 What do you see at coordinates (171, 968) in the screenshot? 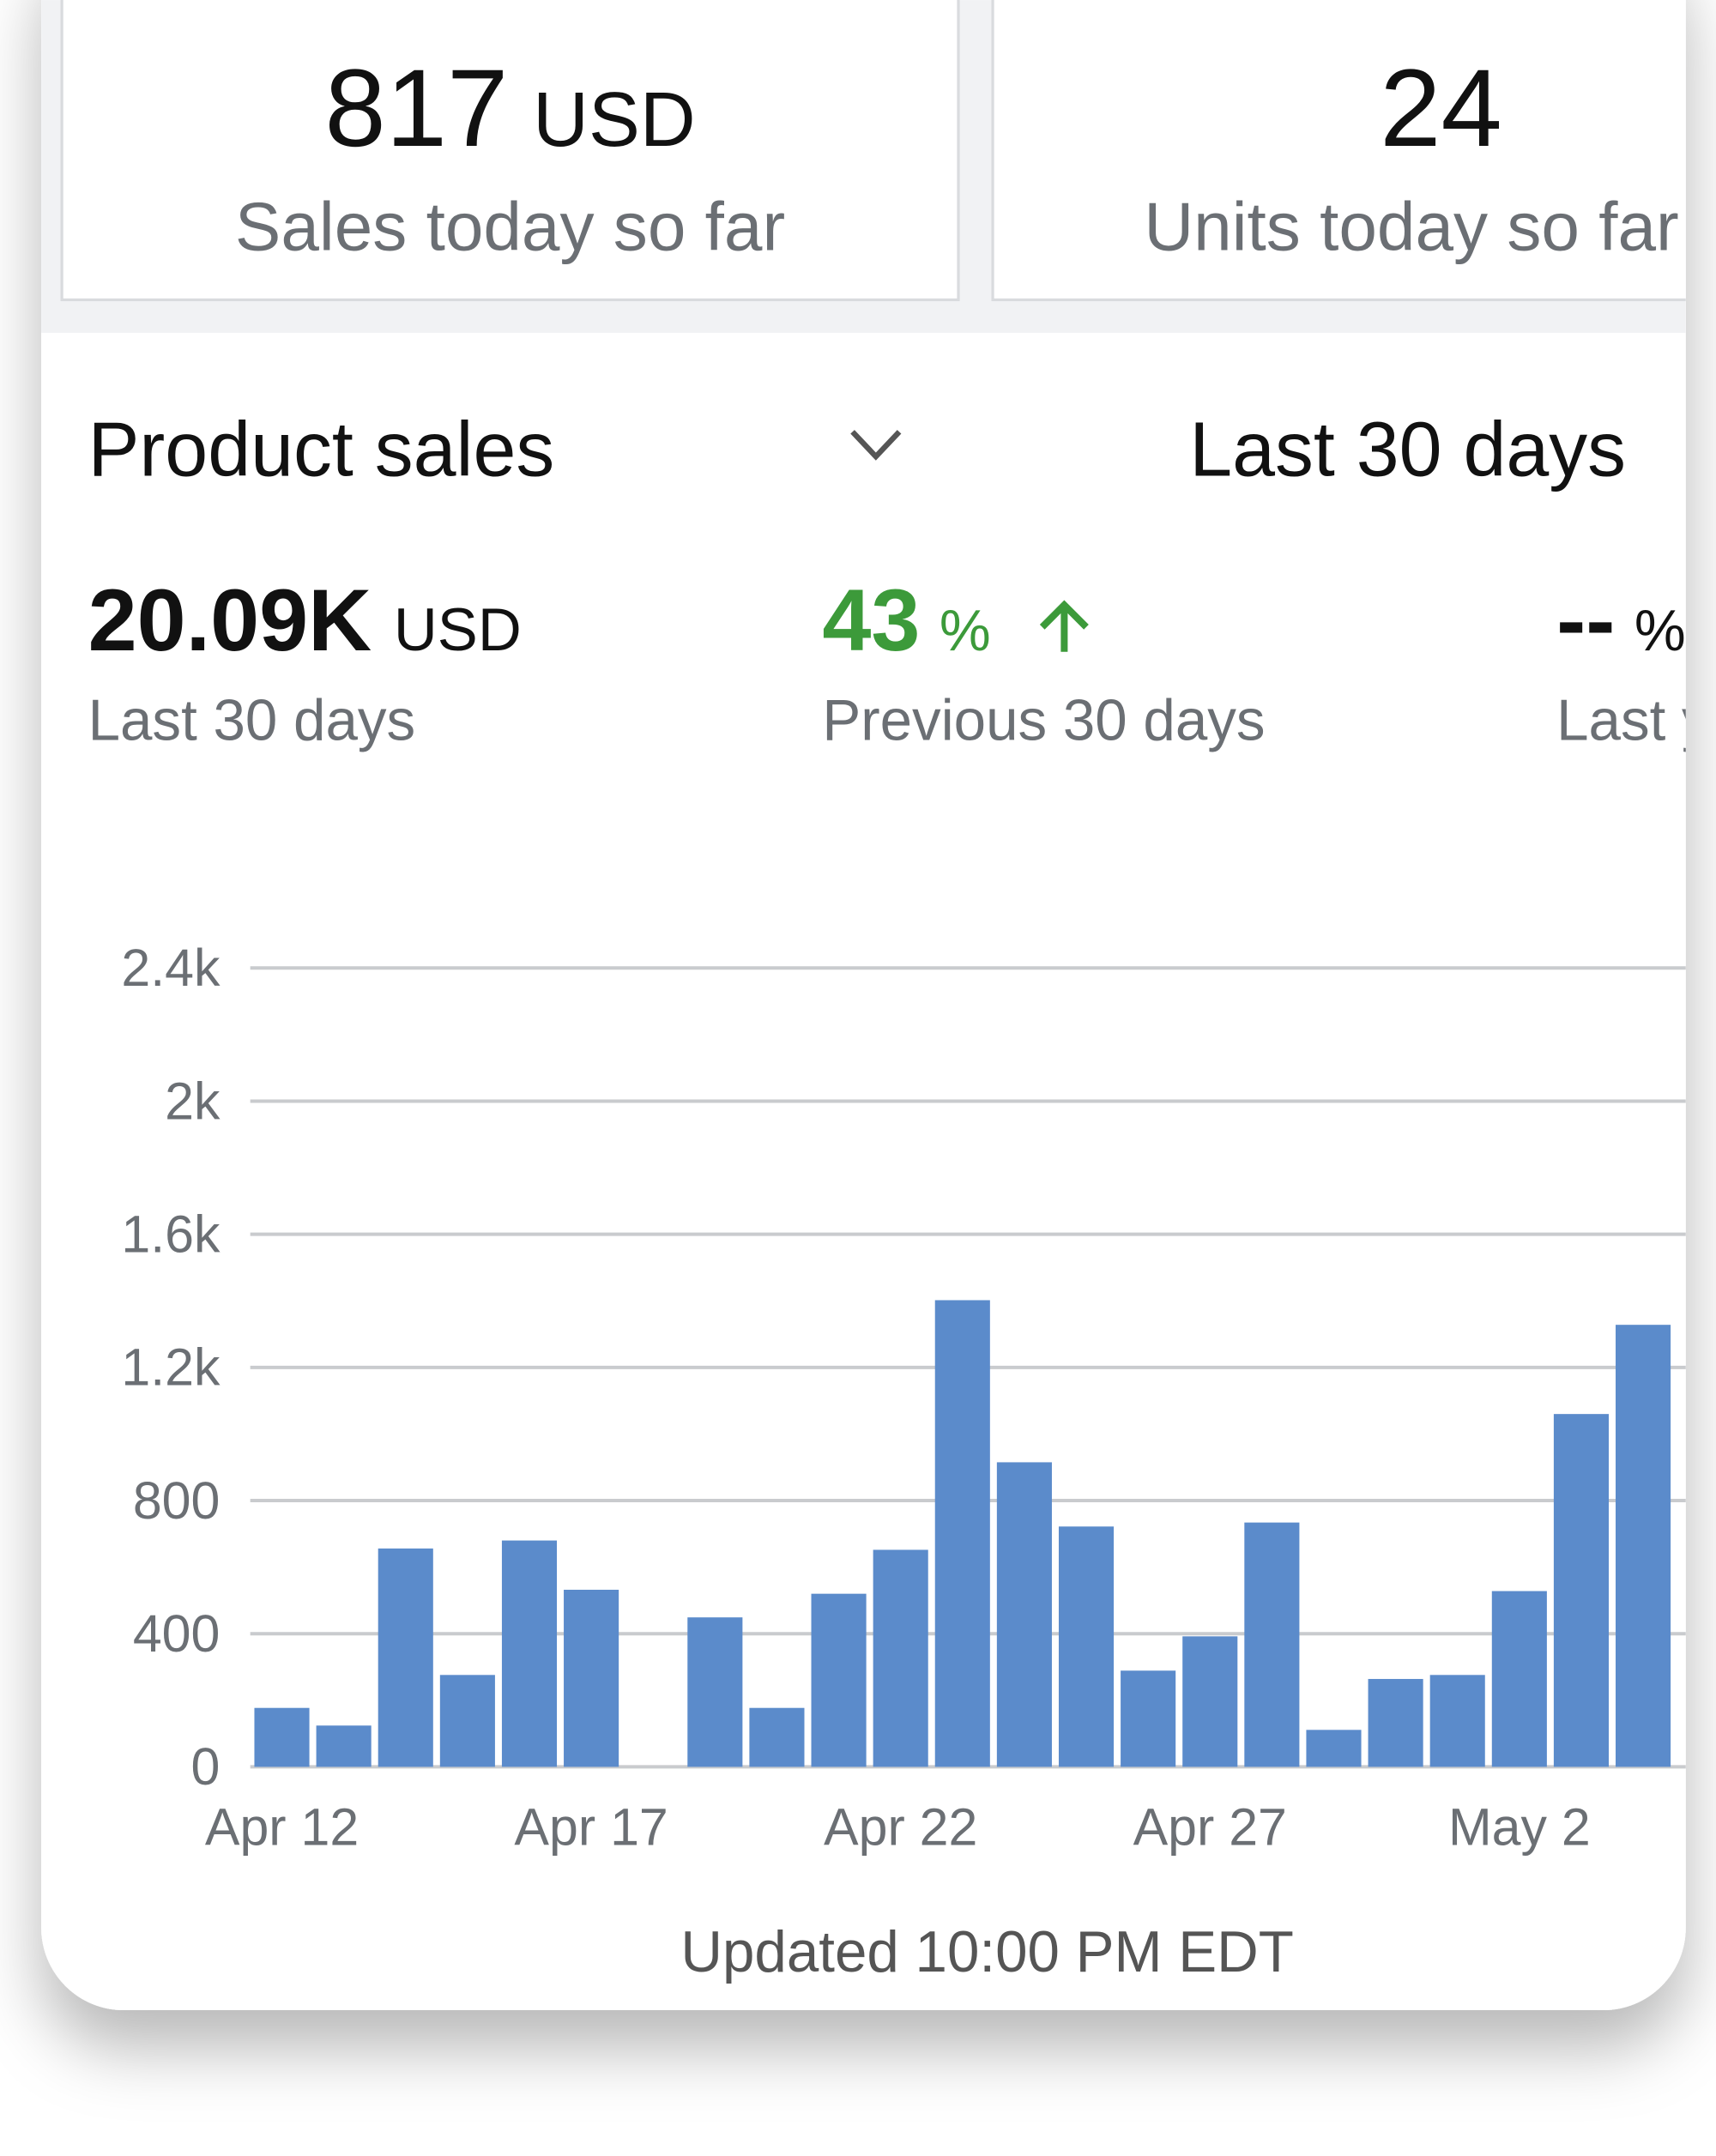
I see `y-tick-label: 2.4k` at bounding box center [171, 968].